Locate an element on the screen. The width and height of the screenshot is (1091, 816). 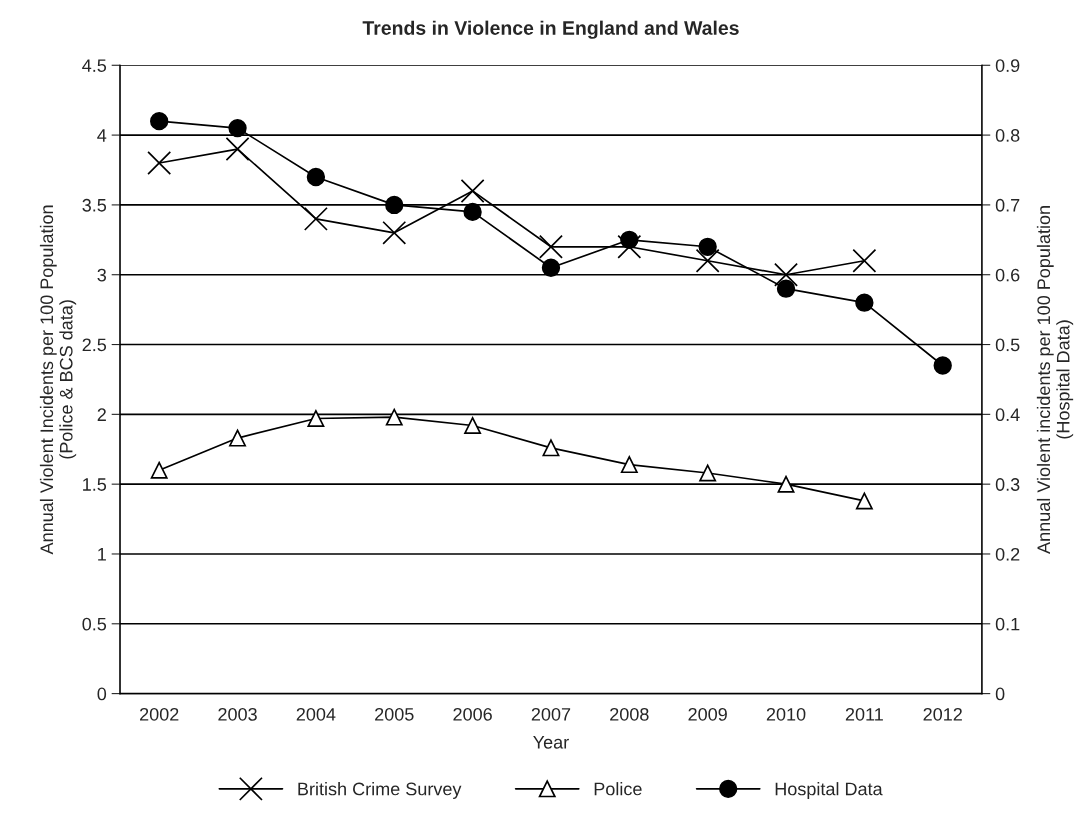
y2-tick-label: 0.4 is located at coordinates (1007, 415).